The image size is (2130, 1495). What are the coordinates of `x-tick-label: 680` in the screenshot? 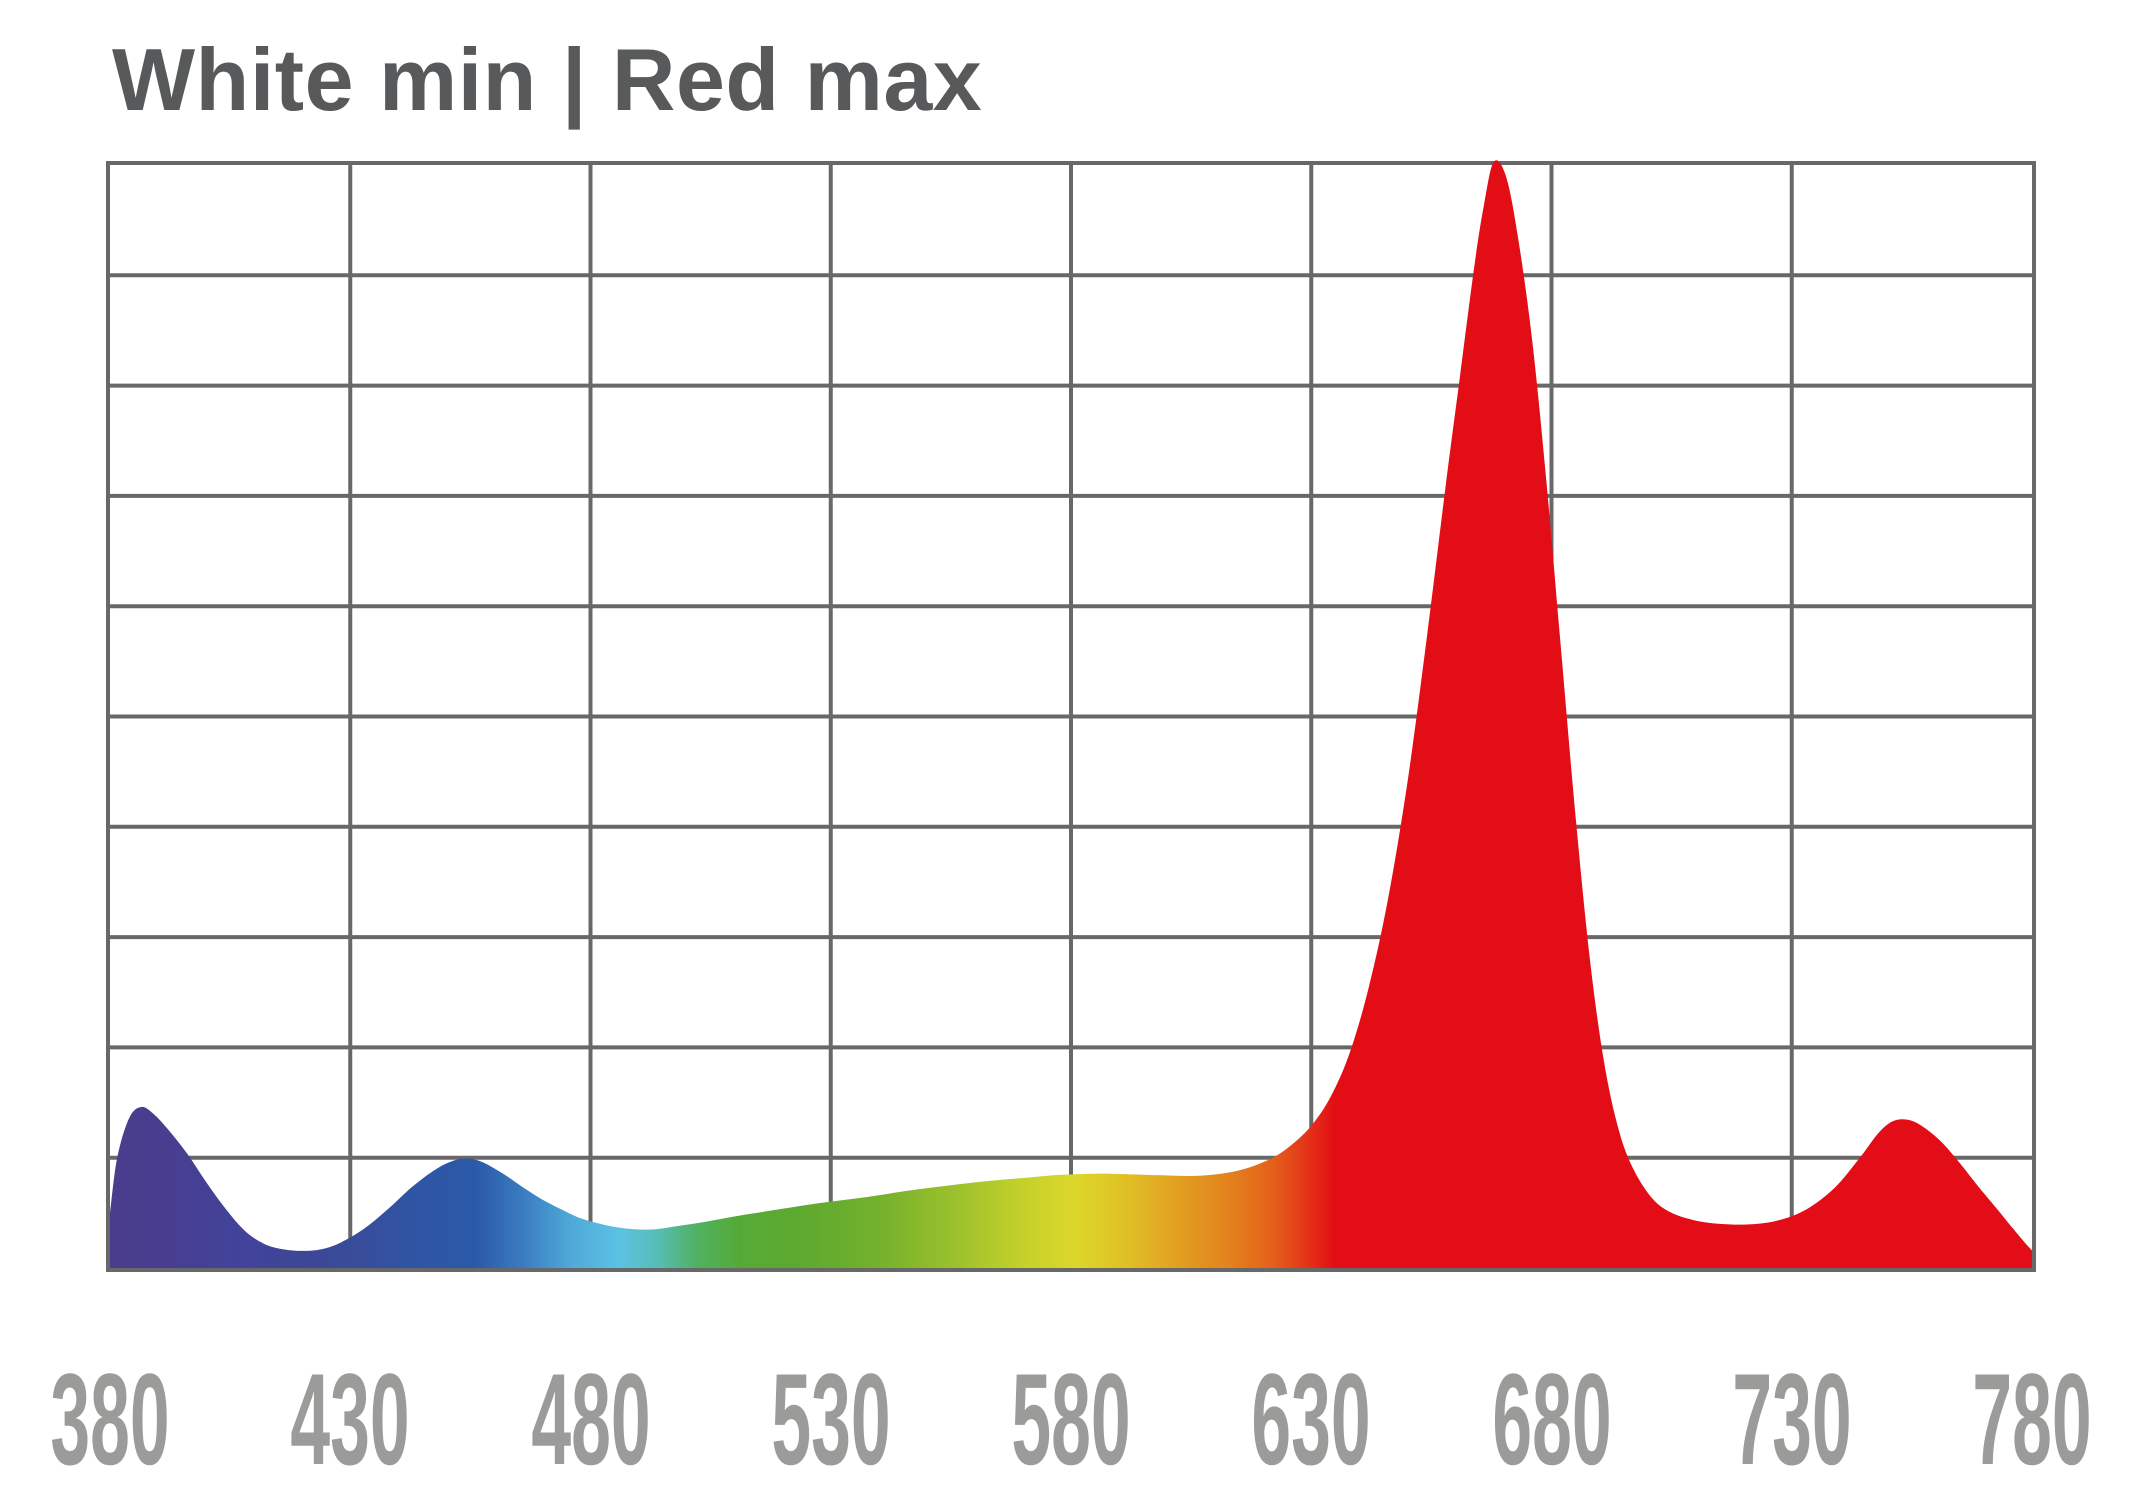 It's located at (1551, 1419).